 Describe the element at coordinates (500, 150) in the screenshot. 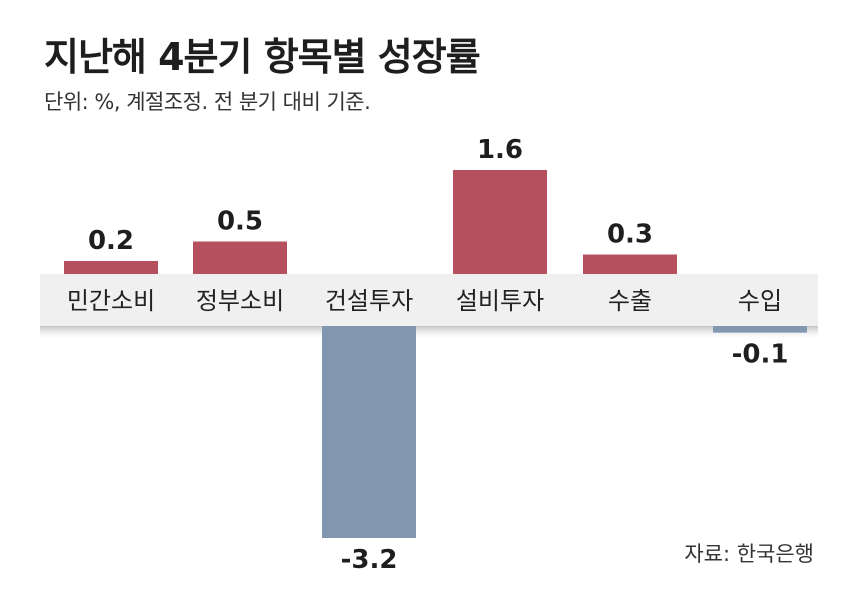

I see `value-label-4: 1.6` at that location.